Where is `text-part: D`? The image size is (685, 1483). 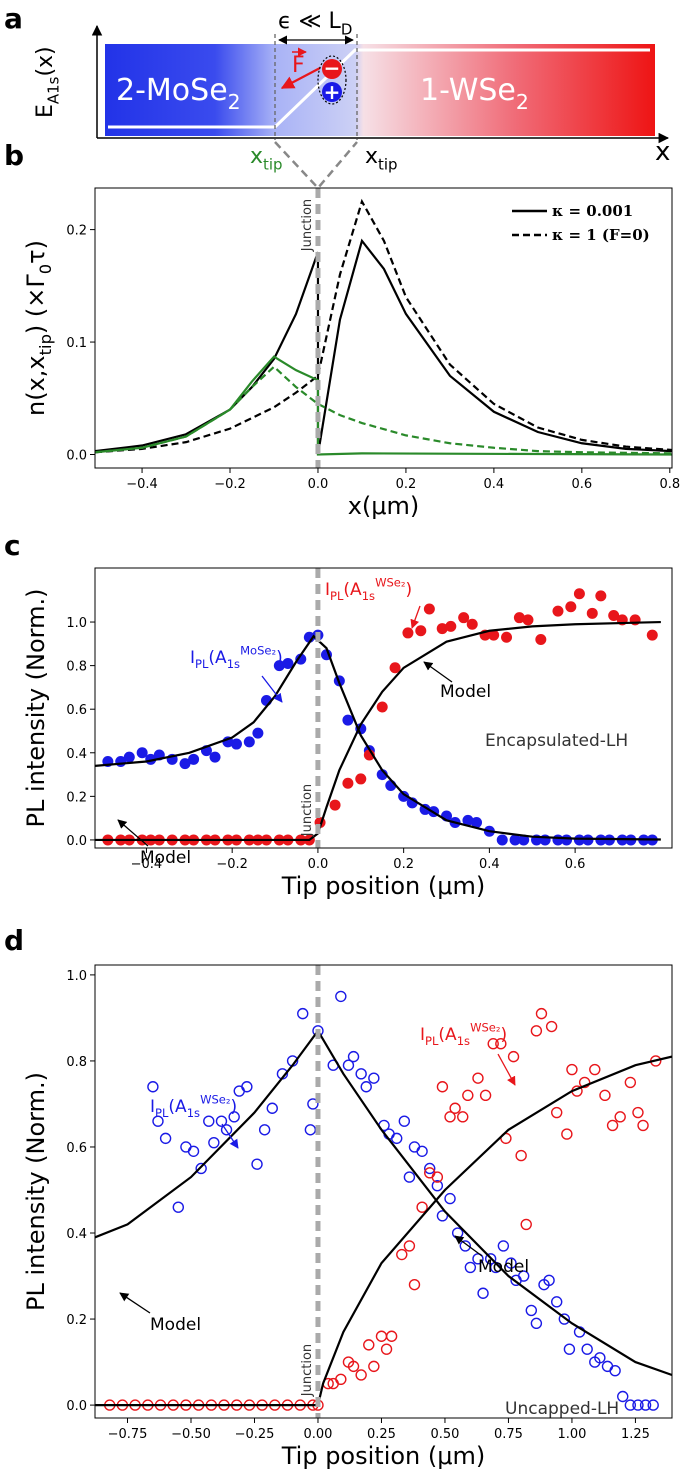 text-part: D is located at coordinates (347, 30).